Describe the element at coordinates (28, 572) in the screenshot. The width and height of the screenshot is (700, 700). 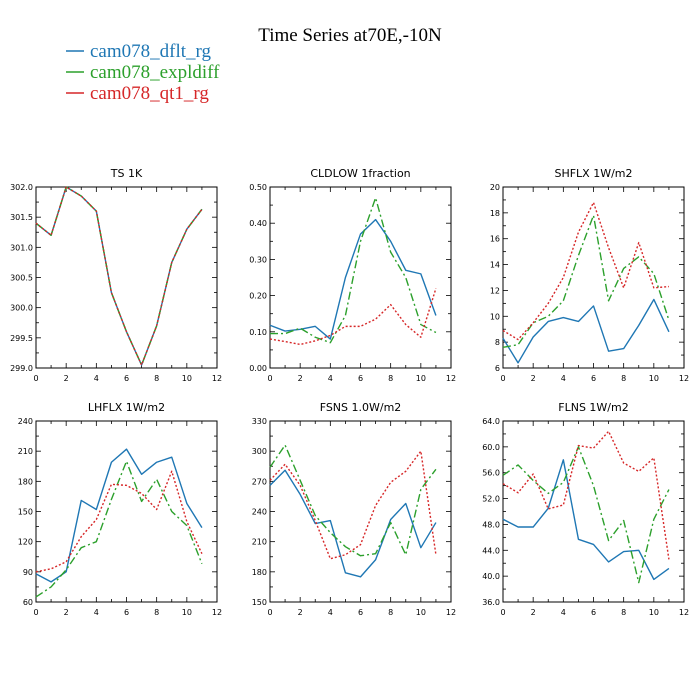
I see `y-tick-label: 90` at that location.